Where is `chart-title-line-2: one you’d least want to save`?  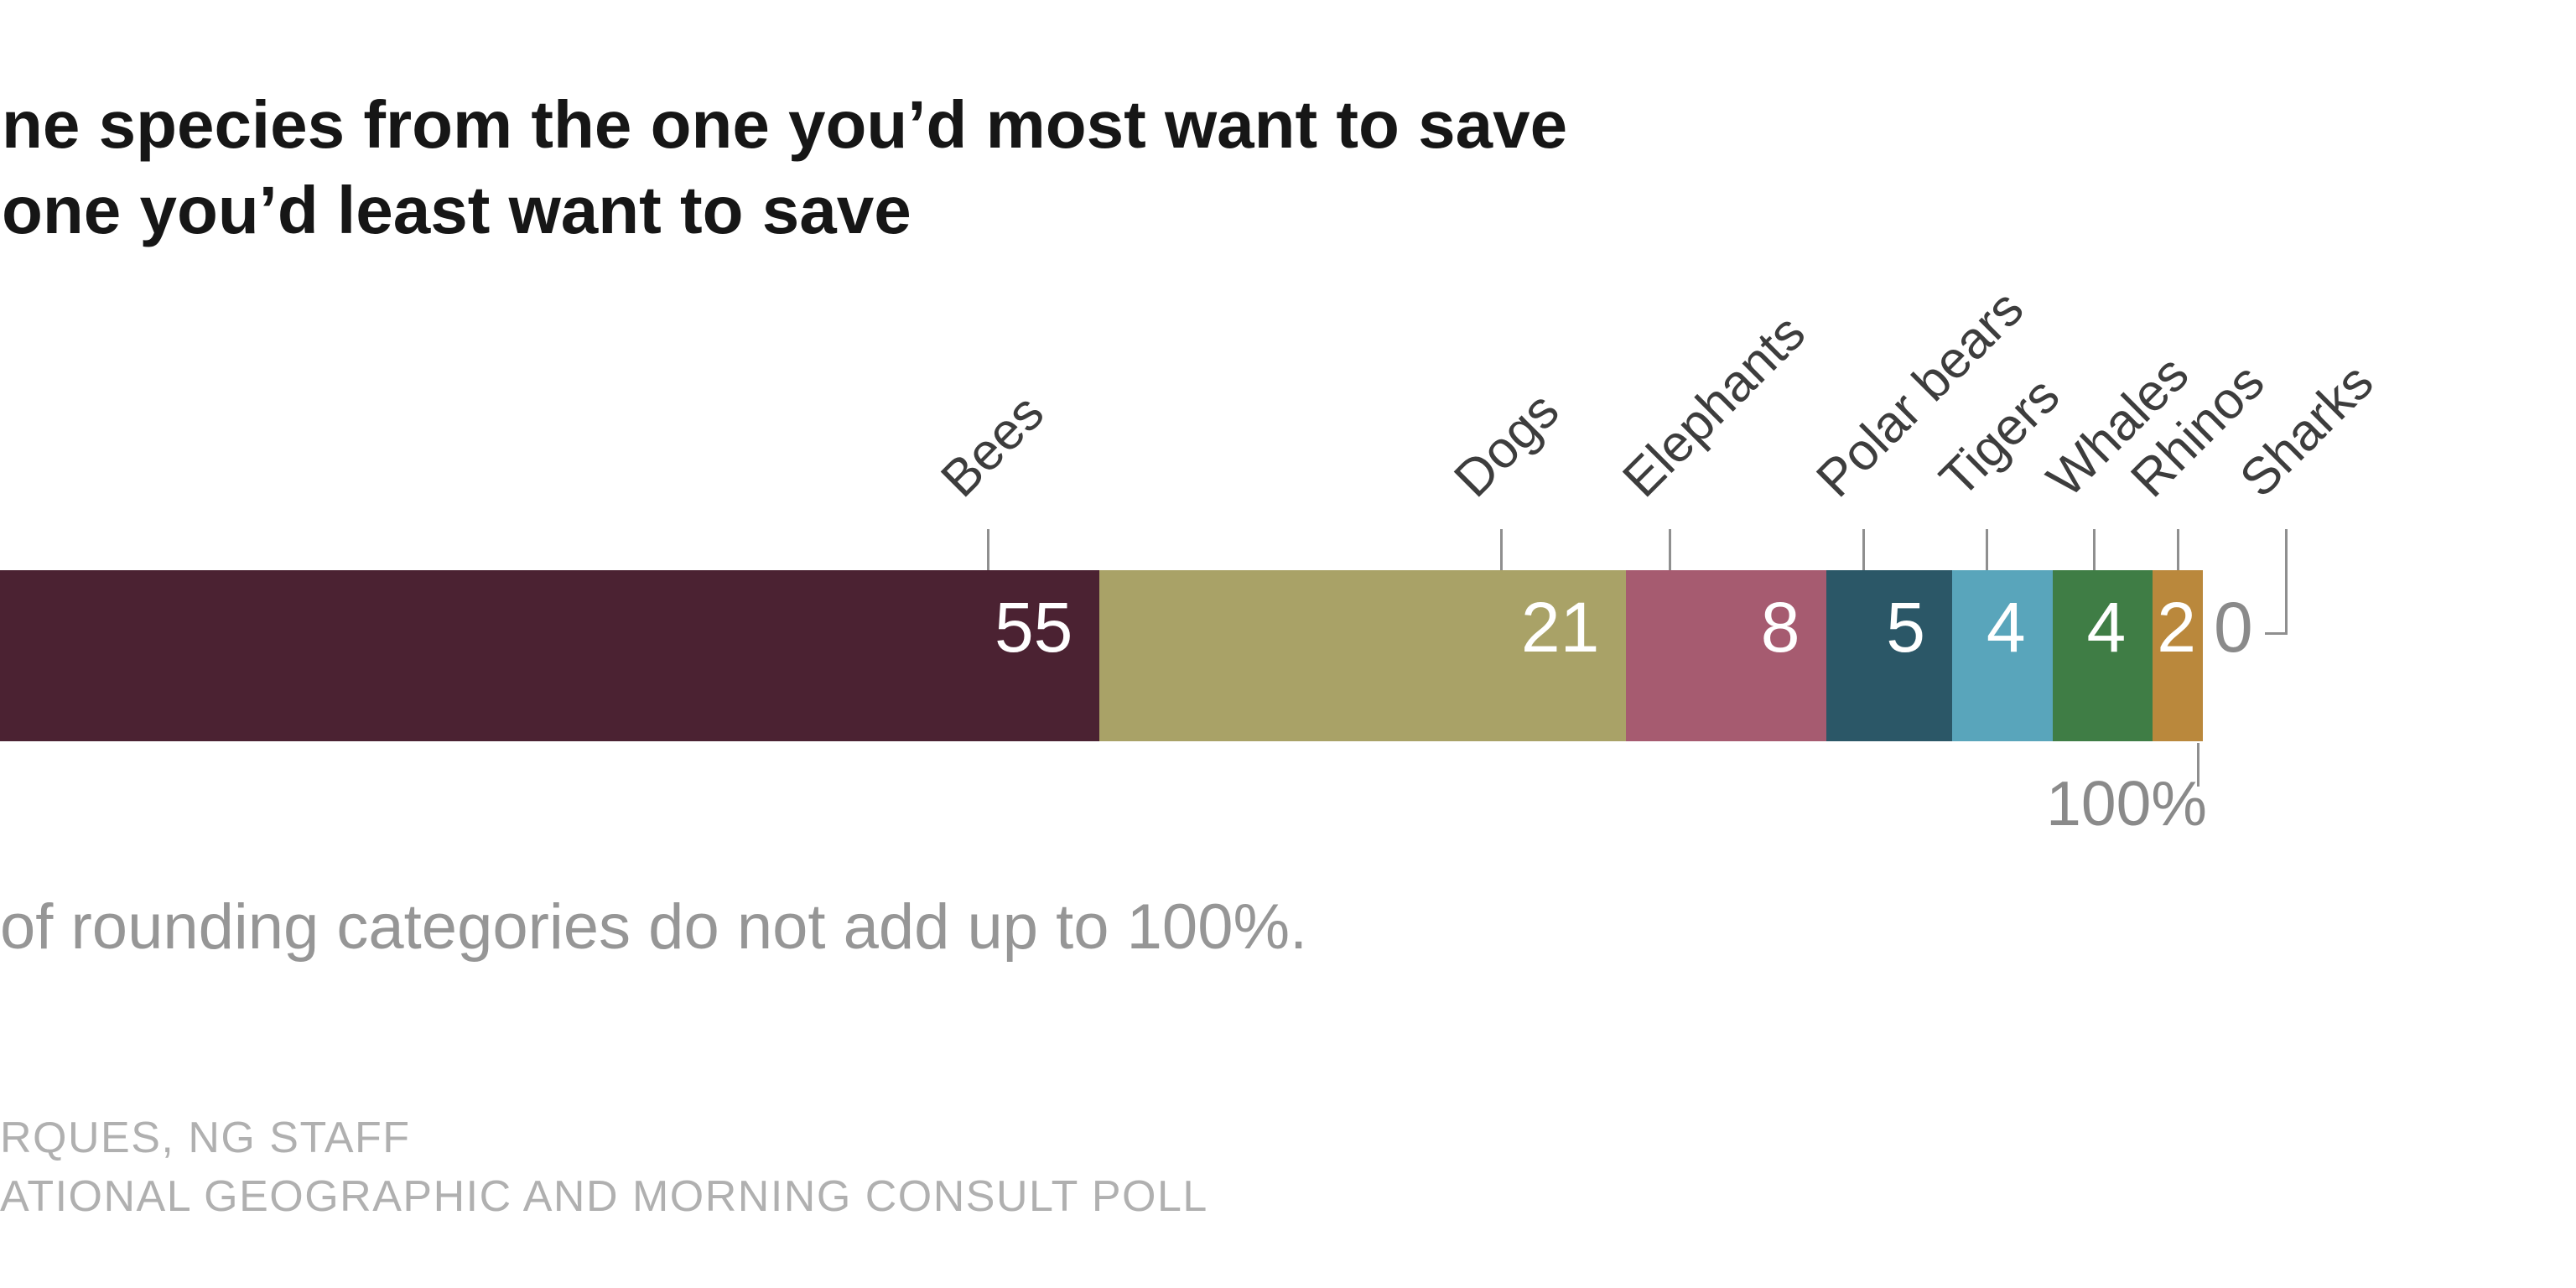 chart-title-line-2: one you’d least want to save is located at coordinates (456, 210).